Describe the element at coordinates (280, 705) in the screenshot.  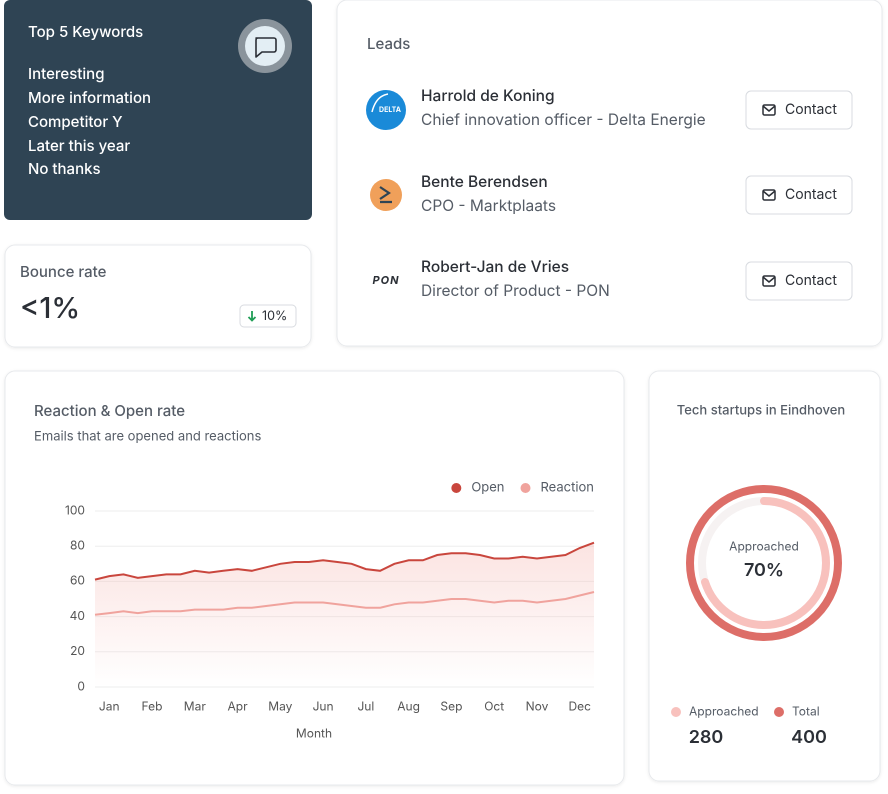
I see `x-tick-label: May` at that location.